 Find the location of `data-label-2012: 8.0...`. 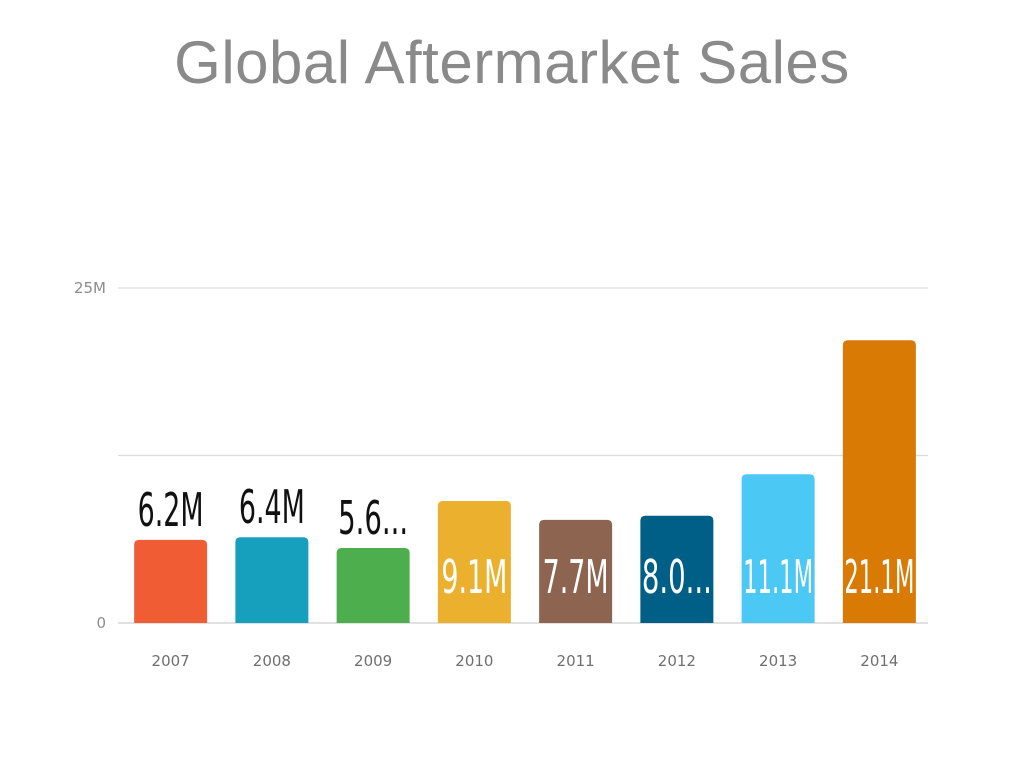

data-label-2012: 8.0... is located at coordinates (677, 577).